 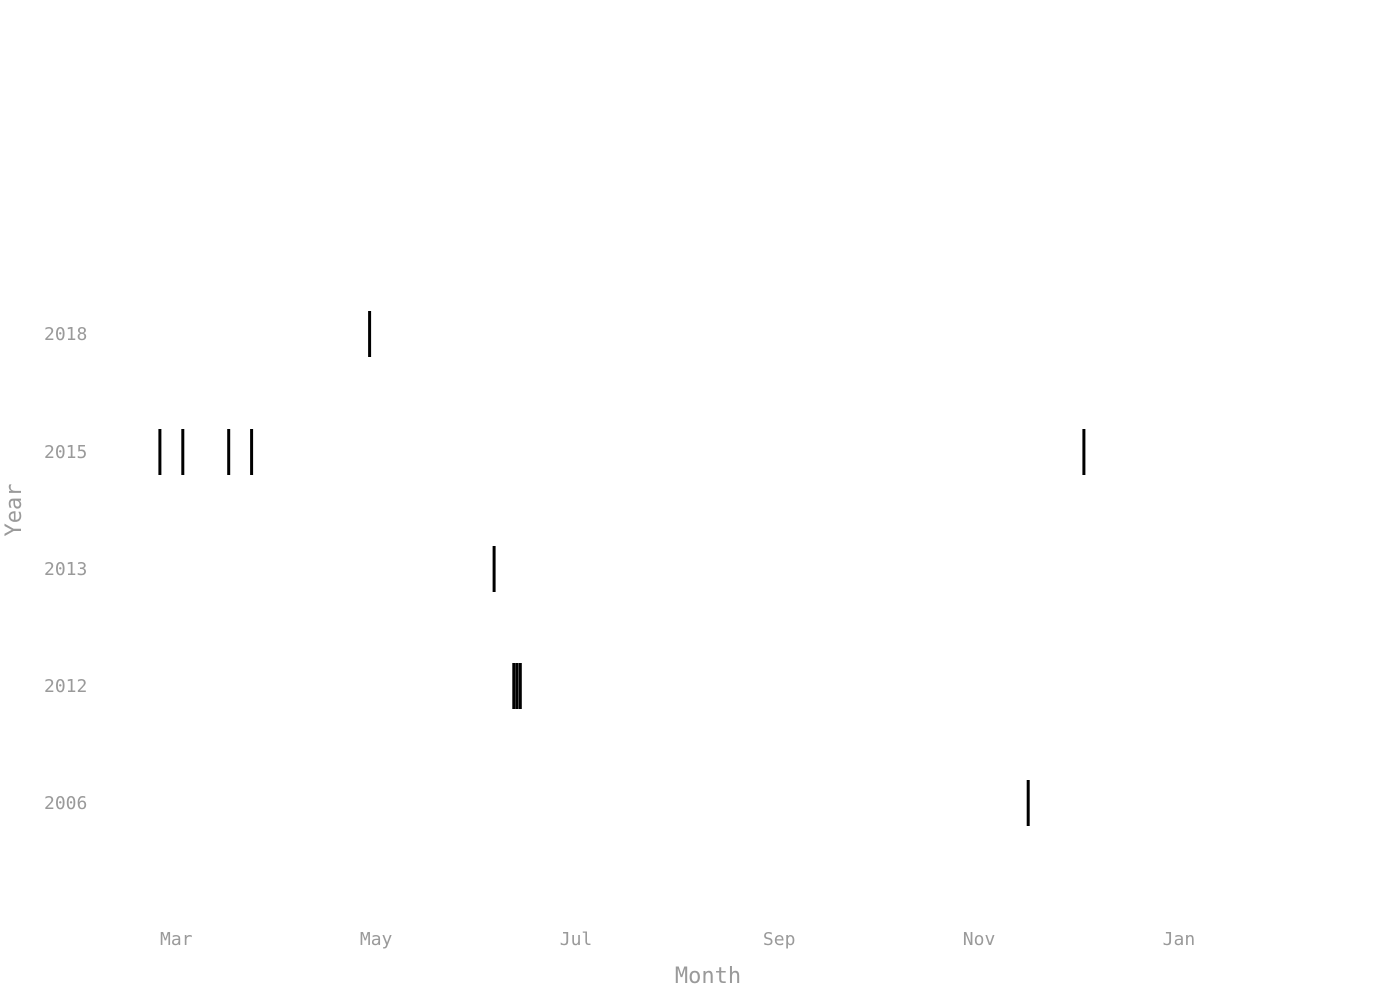 I want to click on y-axis-tick-labels: 2006 2012 2013 2015 2018, so click(x=65, y=569).